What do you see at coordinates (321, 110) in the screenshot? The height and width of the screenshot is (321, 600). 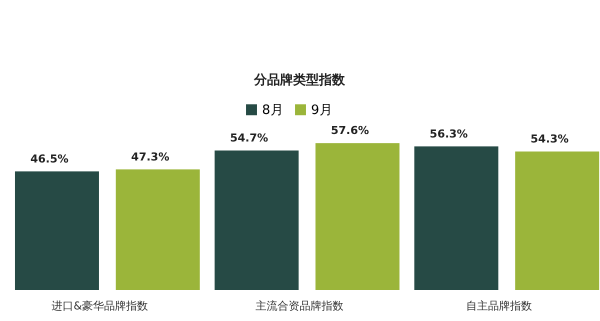 I see `legend-label: 9月` at bounding box center [321, 110].